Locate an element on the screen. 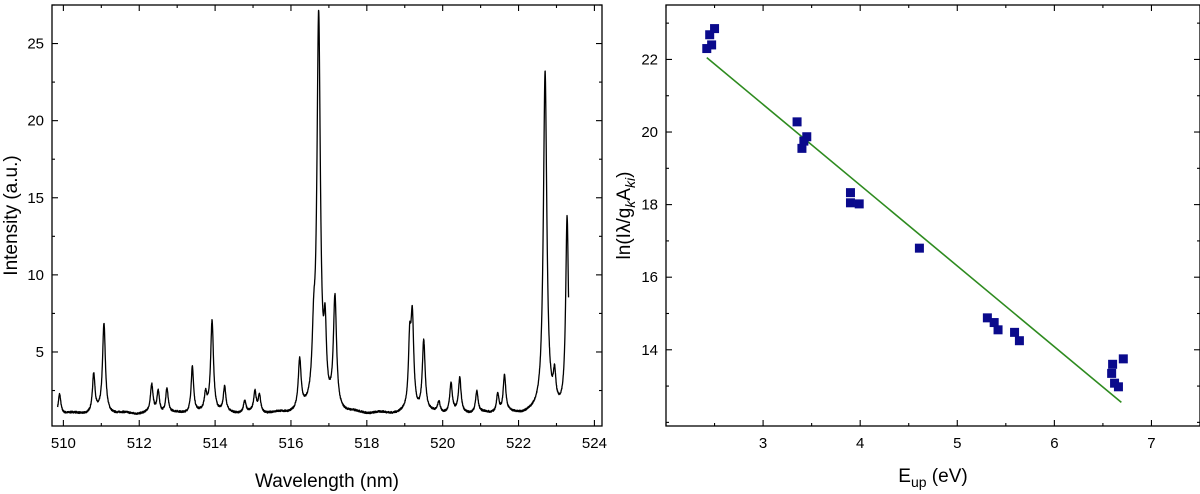 Image resolution: width=1200 pixels, height=494 pixels. y-title-sub-k: k is located at coordinates (630, 204).